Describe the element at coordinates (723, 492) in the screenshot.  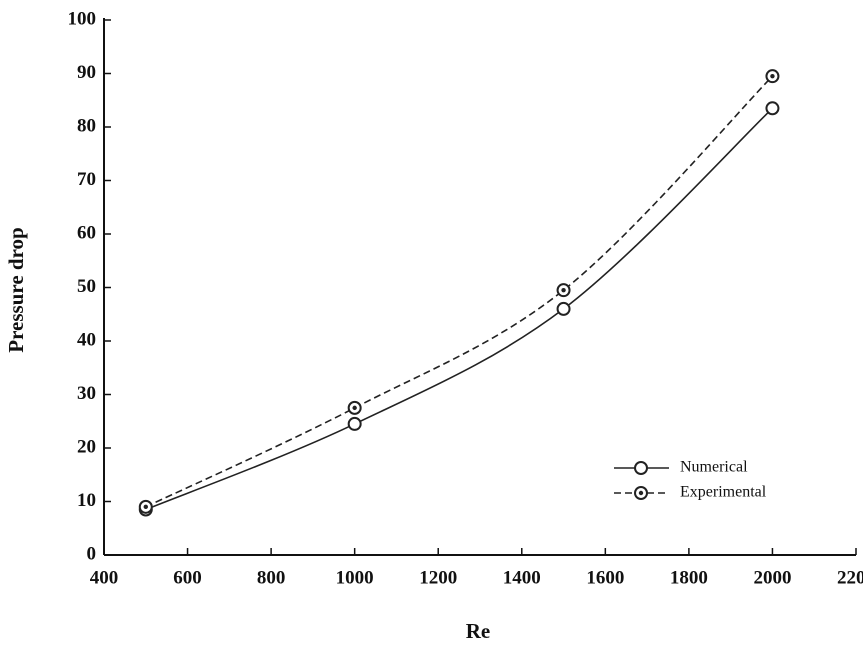
I see `legend-text: Experimental` at that location.